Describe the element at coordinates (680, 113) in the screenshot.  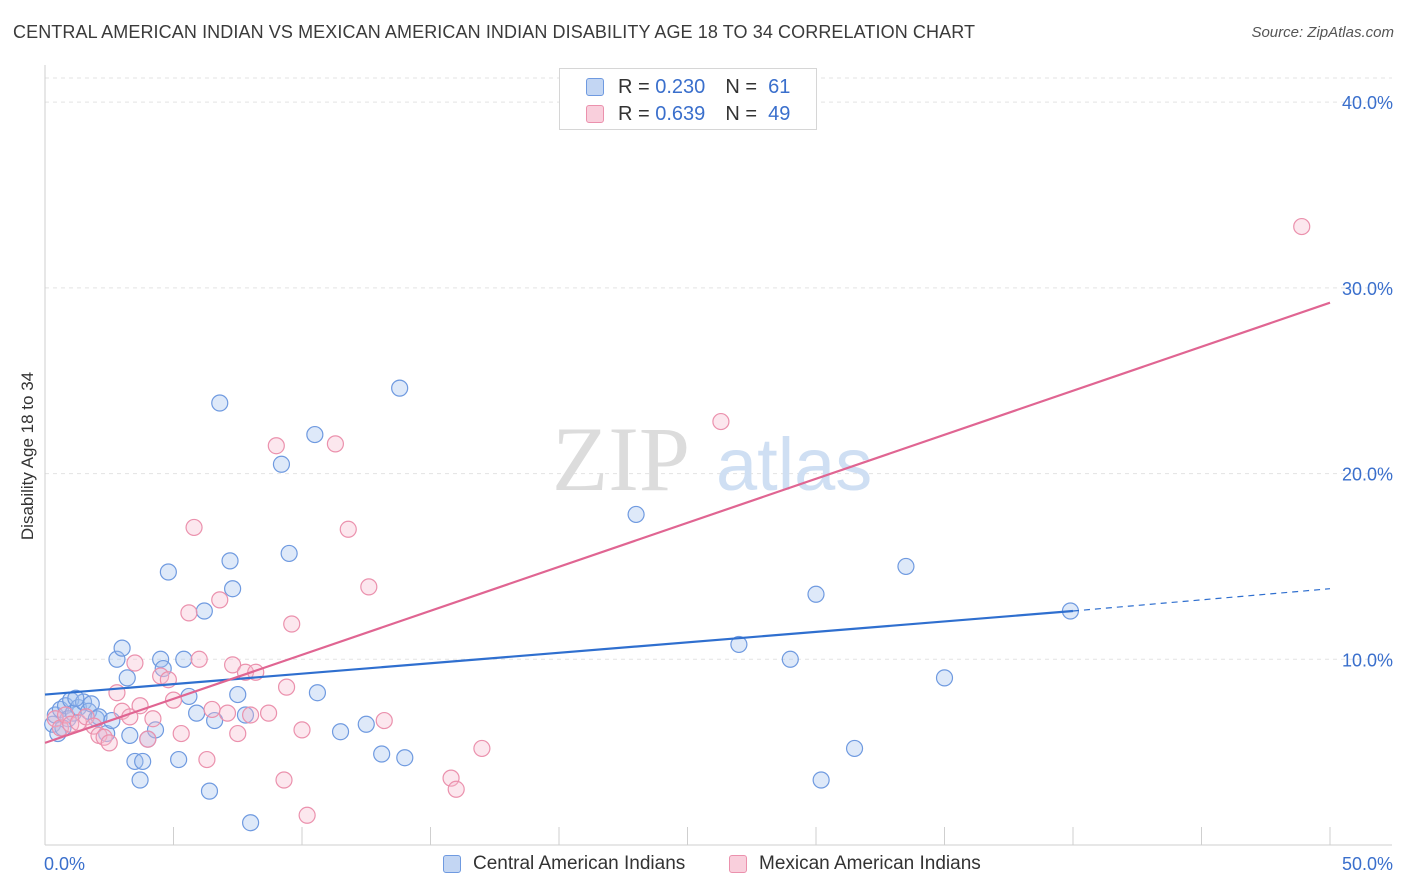
I see `legend-r-value-mexican: 0.639` at that location.